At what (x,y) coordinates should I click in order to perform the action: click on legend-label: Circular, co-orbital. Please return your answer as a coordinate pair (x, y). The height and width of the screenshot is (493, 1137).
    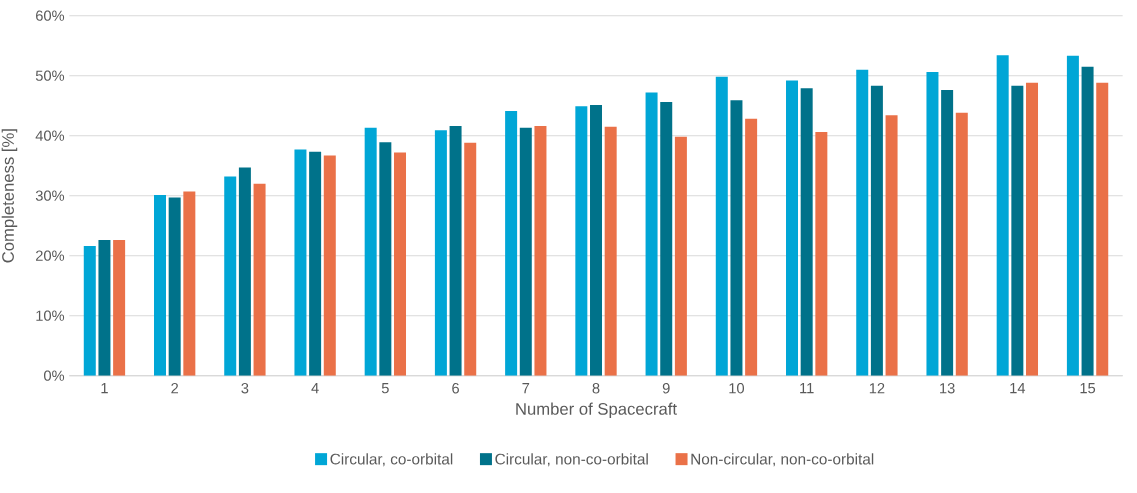
    Looking at the image, I should click on (391, 460).